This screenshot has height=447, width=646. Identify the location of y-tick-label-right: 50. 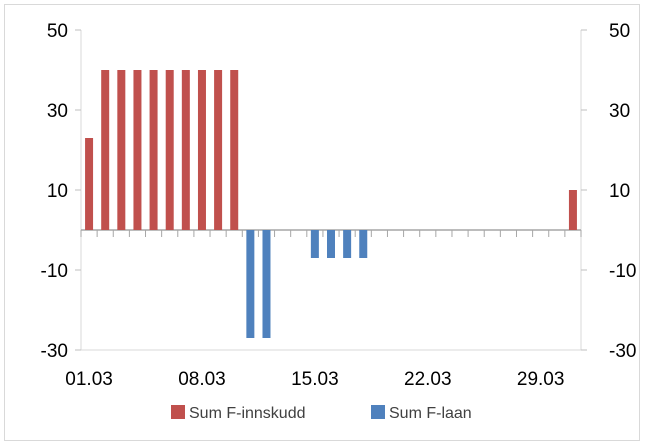
(619, 31).